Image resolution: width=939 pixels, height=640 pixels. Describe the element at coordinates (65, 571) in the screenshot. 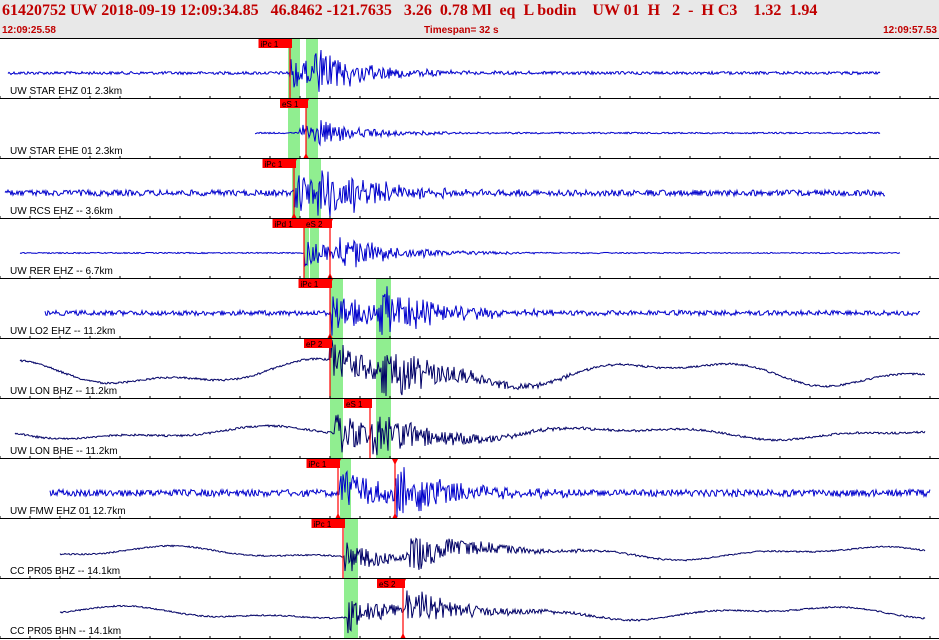

I see `station-channel-label: CC PR05 BHZ -- 14.1km` at that location.